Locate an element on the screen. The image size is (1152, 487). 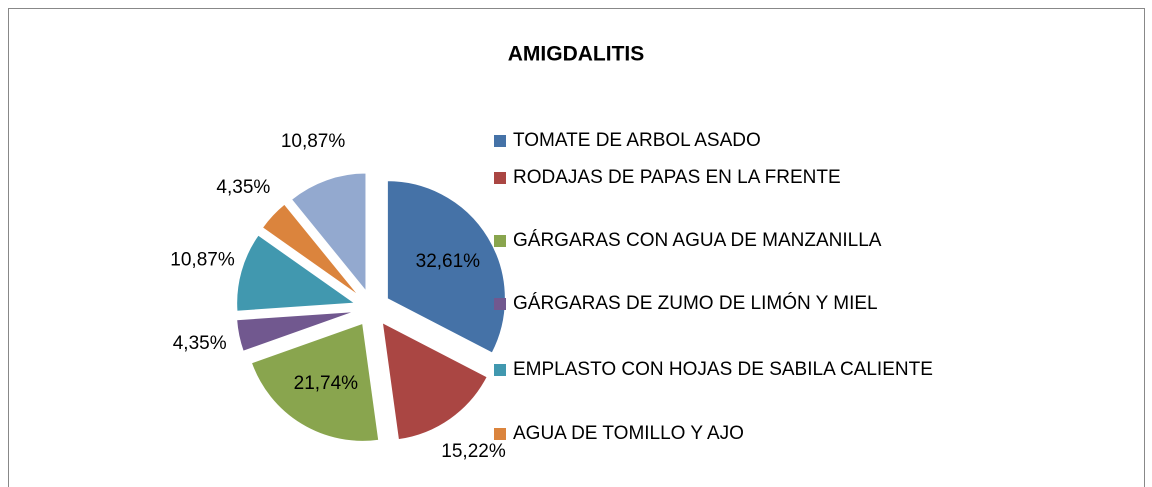
legend-item: GÁRGARAS CON AGUA DE MANZANILLA is located at coordinates (816, 241).